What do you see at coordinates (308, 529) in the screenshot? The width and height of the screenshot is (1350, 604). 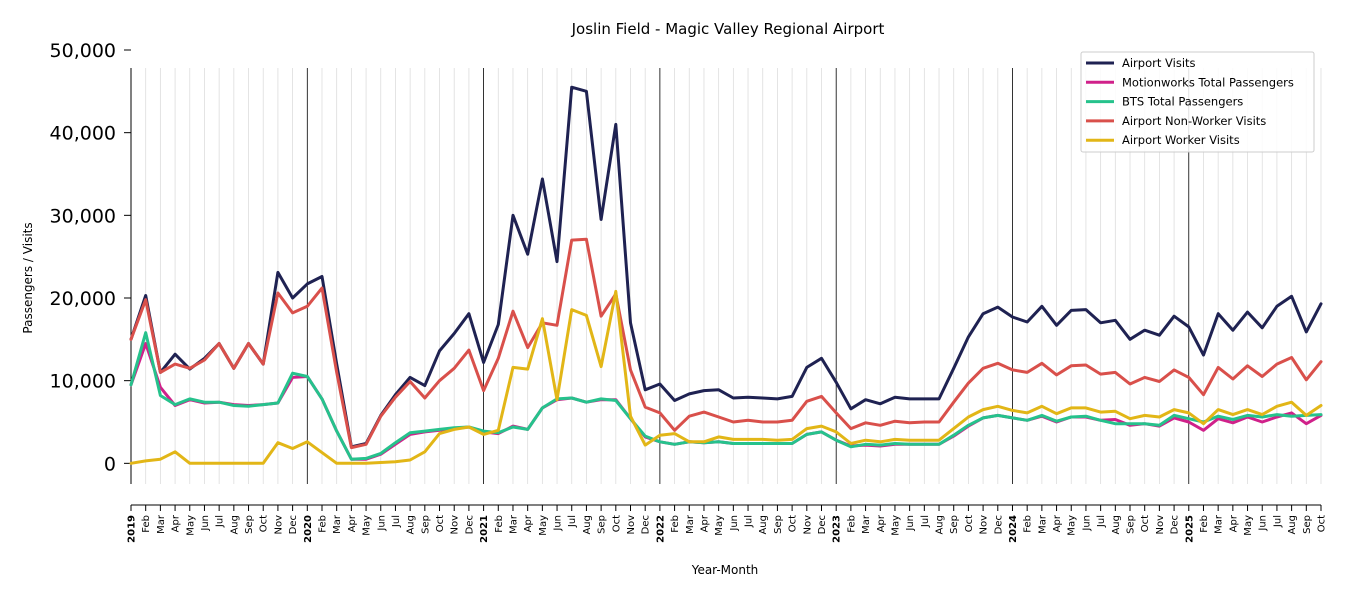 I see `x-tick-label: 2020` at bounding box center [308, 529].